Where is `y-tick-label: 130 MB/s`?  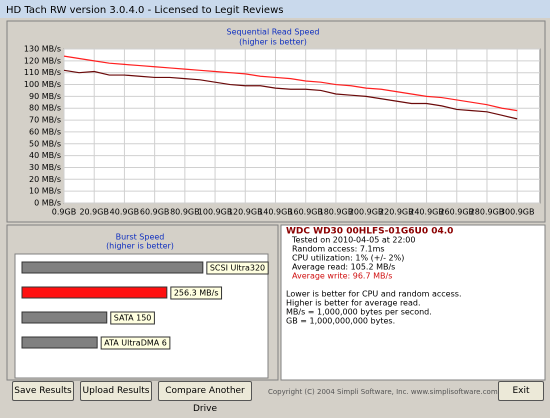
y-tick-label: 130 MB/s is located at coordinates (42, 49).